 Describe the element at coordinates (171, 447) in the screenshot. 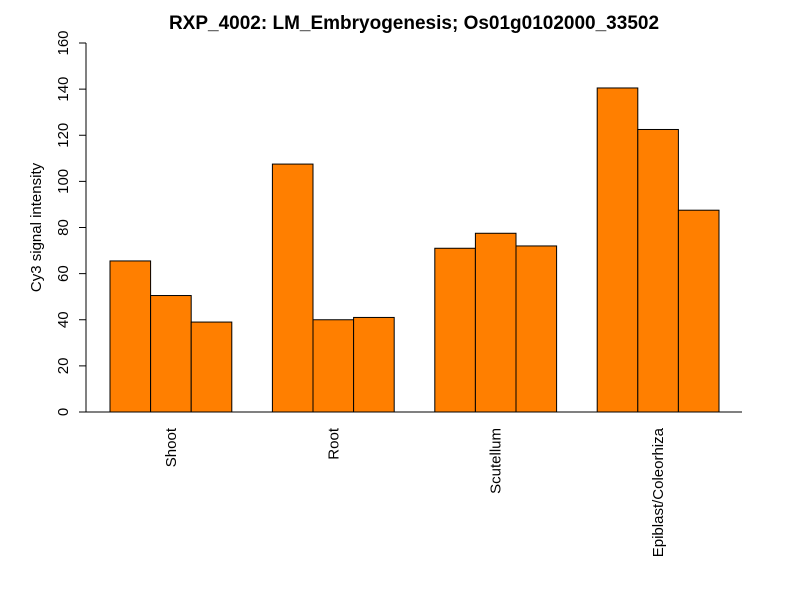

I see `x-tick-label-shoot: Shoot` at that location.